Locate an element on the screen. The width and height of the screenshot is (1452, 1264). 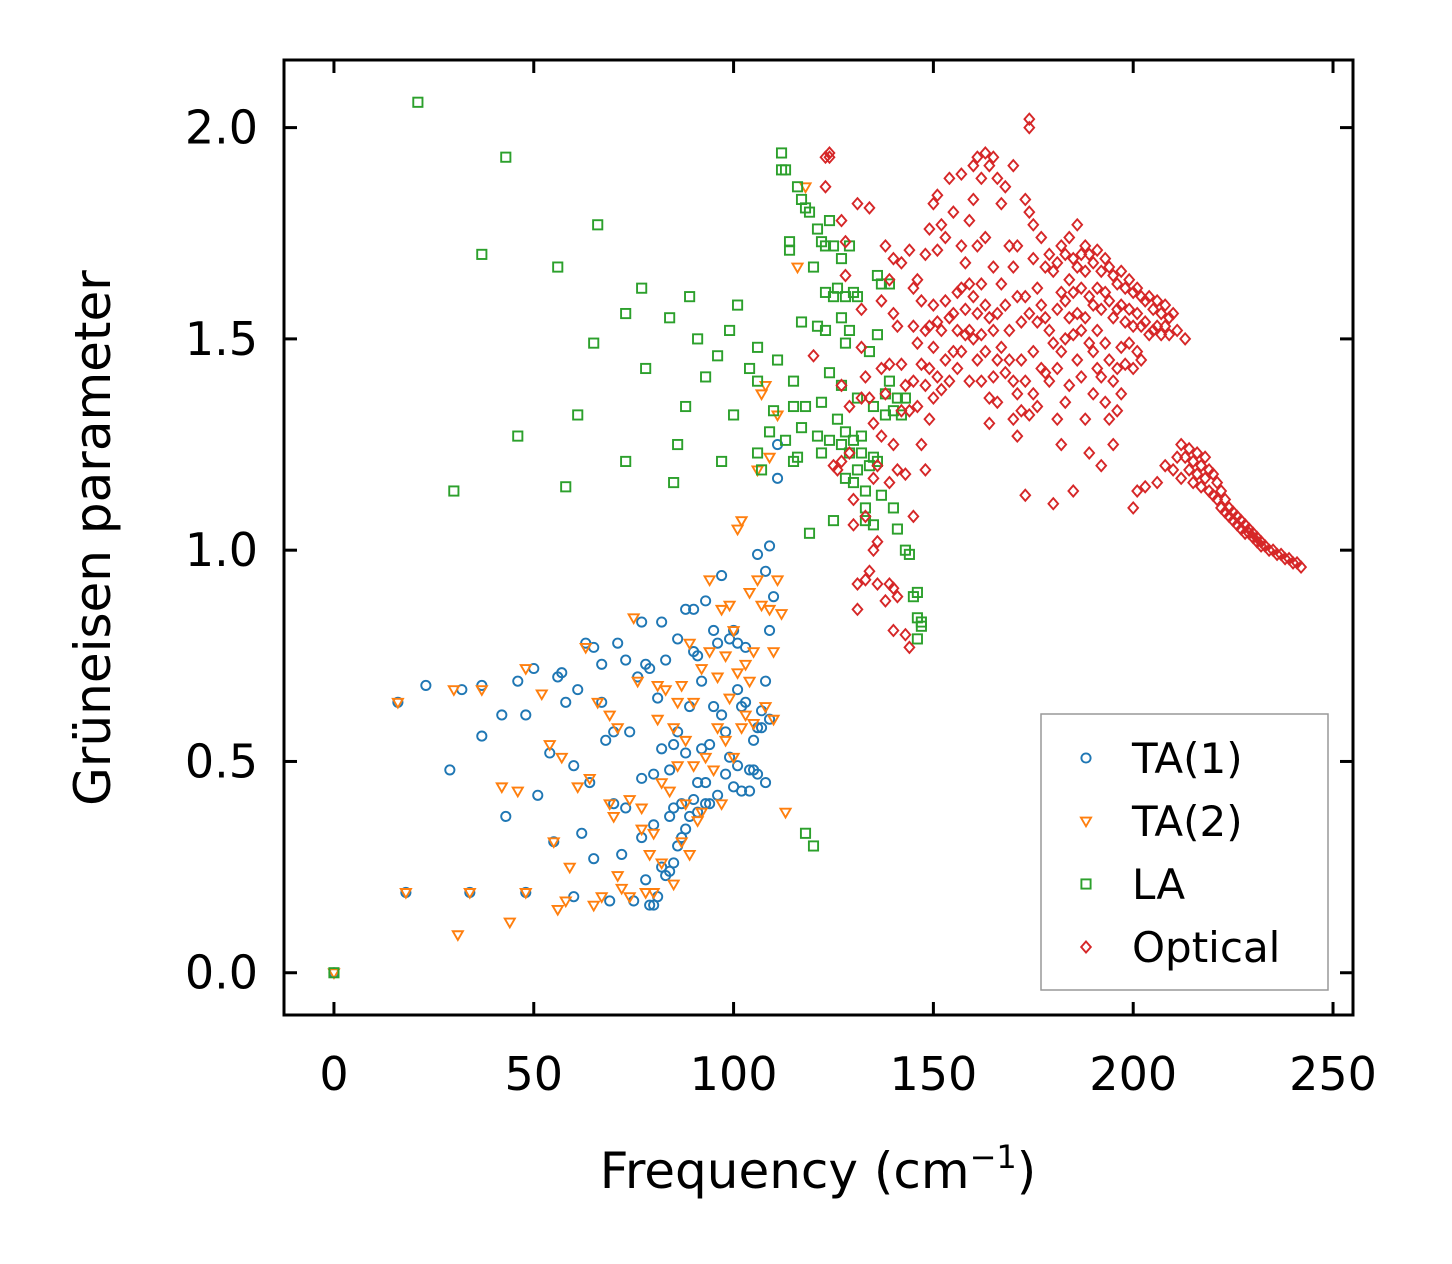
y-tick-label: 1.0 is located at coordinates (221, 550).